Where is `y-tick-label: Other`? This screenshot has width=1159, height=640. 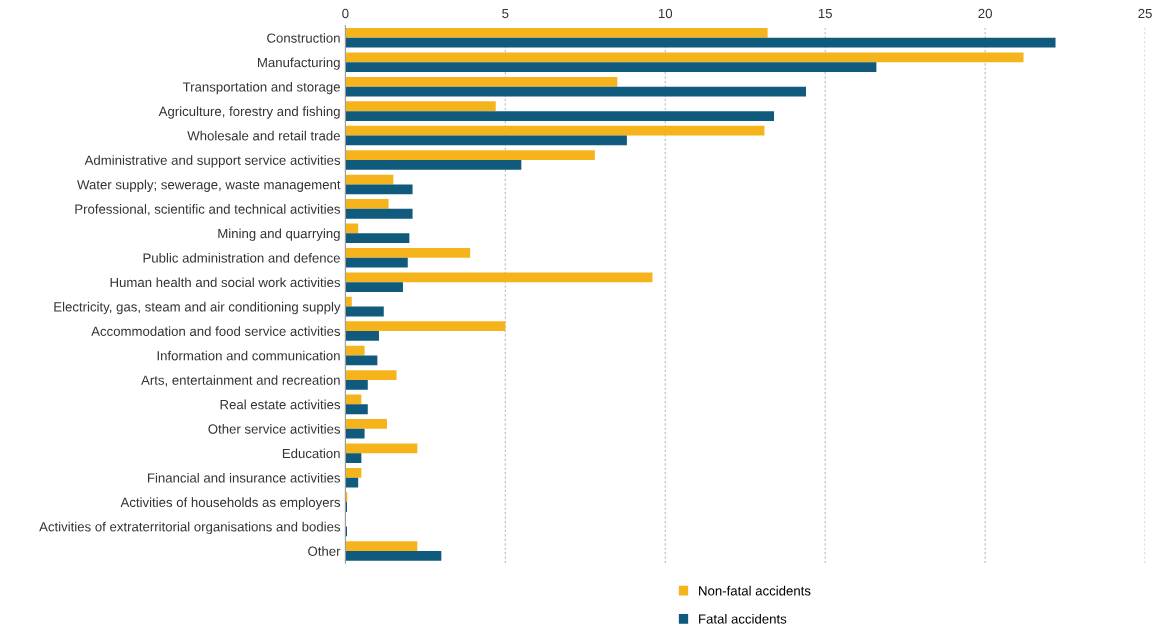
y-tick-label: Other is located at coordinates (324, 551).